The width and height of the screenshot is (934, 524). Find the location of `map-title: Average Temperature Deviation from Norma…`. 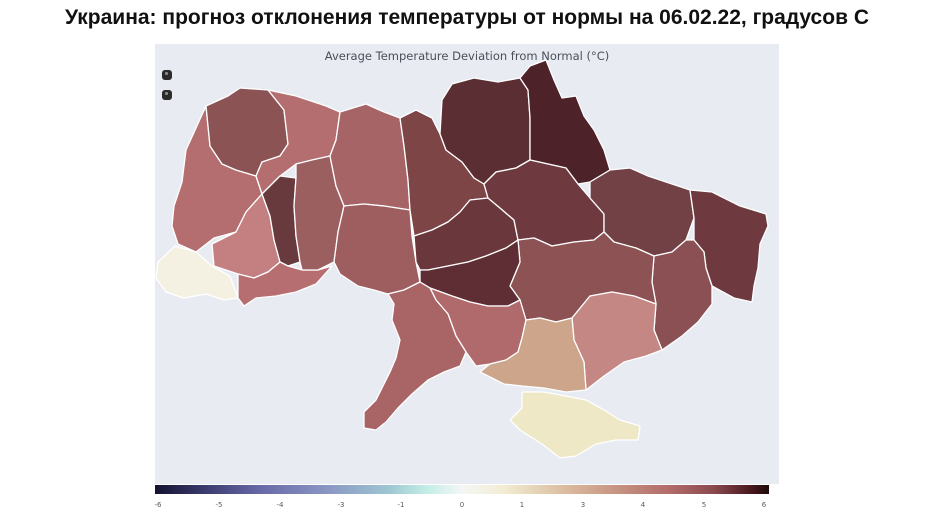

map-title: Average Temperature Deviation from Norma… is located at coordinates (467, 56).